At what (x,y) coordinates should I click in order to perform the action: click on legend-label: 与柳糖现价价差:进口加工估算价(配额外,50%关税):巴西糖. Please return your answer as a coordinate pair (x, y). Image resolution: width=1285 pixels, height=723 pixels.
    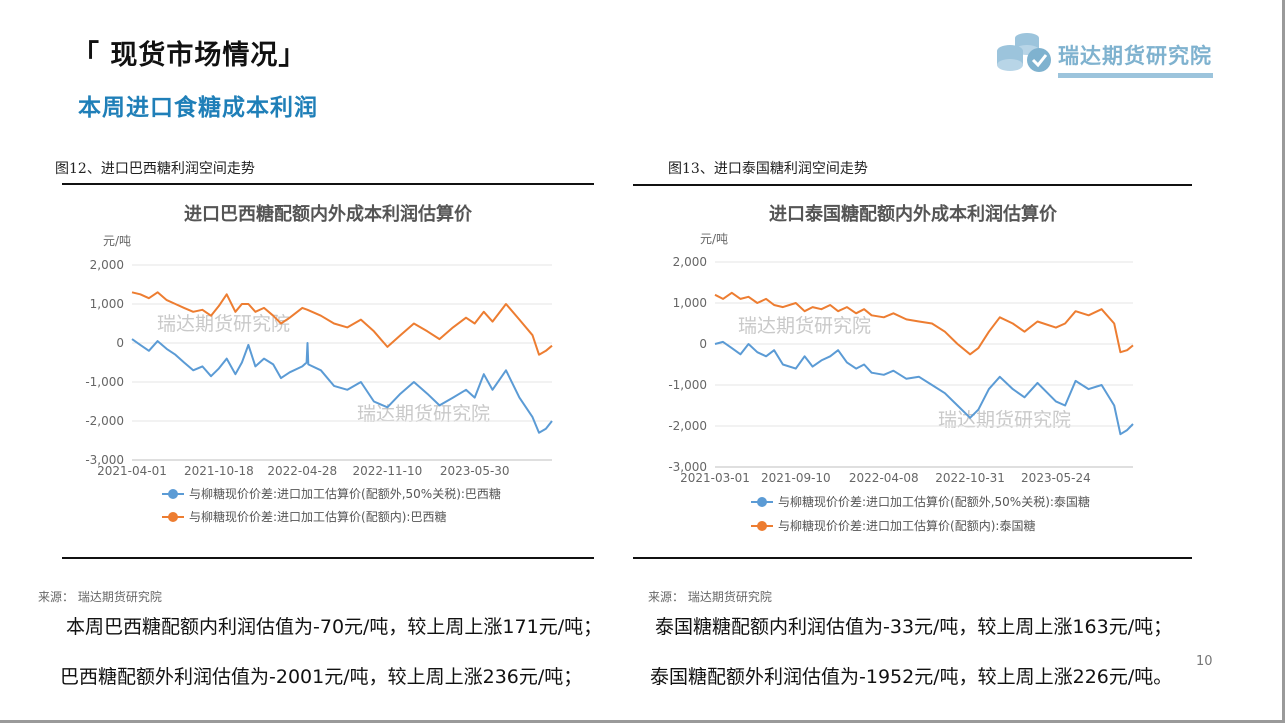
    Looking at the image, I should click on (345, 493).